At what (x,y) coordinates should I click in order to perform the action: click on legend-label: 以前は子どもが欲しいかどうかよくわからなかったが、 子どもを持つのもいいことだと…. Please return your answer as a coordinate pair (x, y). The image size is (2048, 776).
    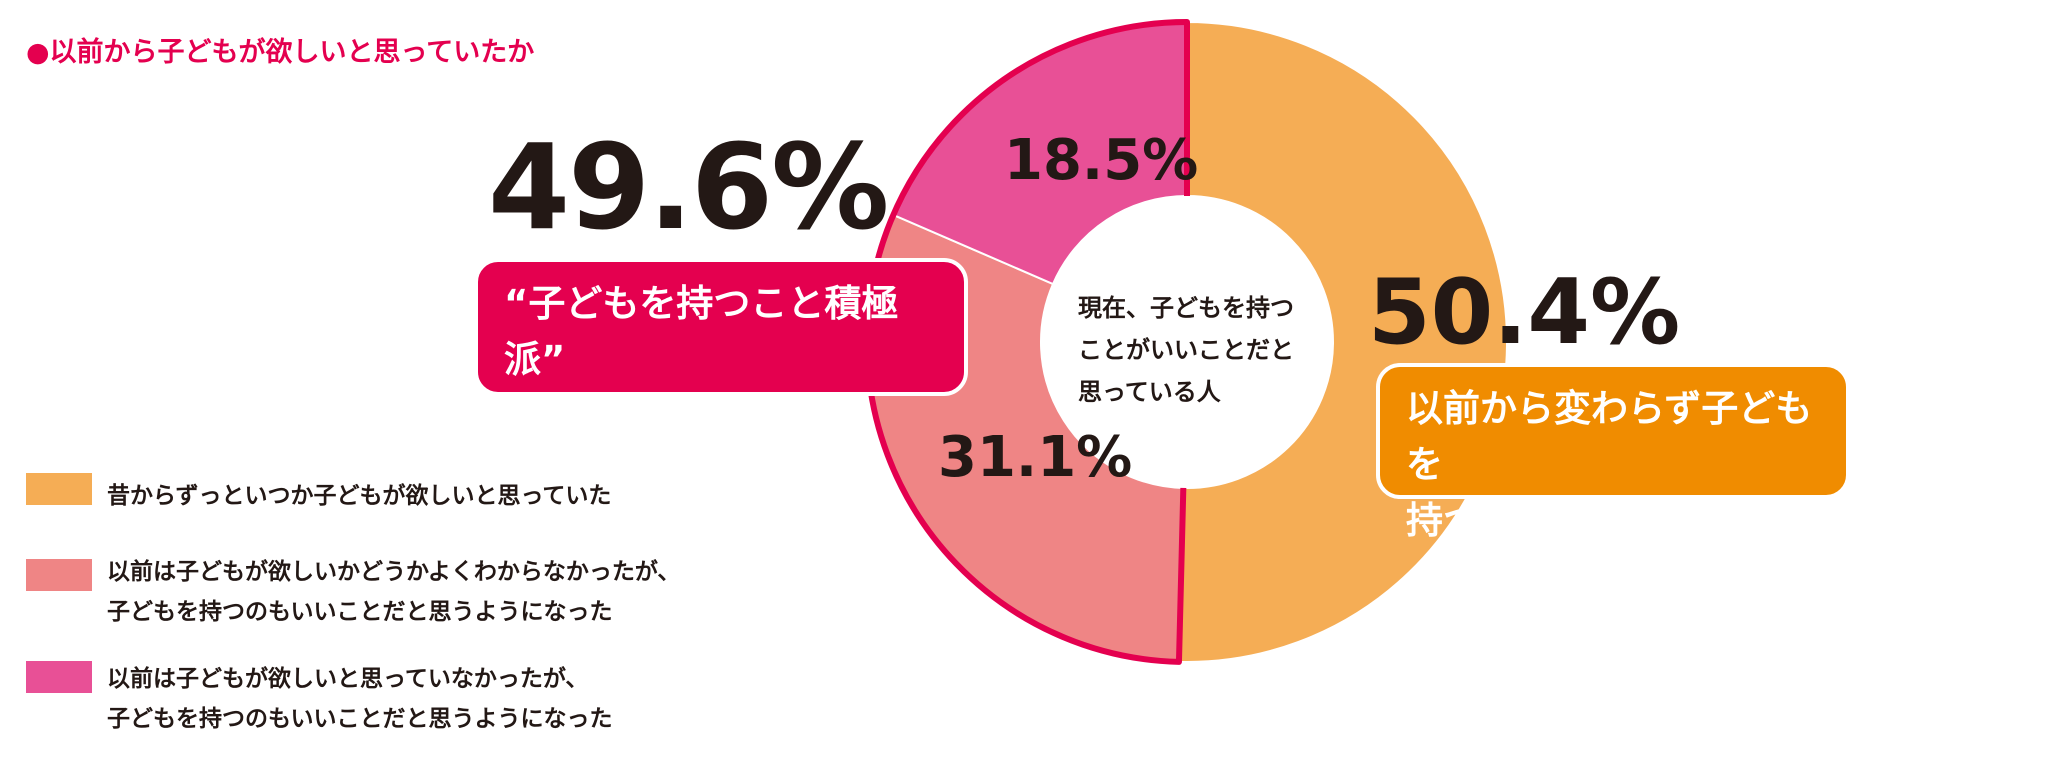
    Looking at the image, I should click on (394, 592).